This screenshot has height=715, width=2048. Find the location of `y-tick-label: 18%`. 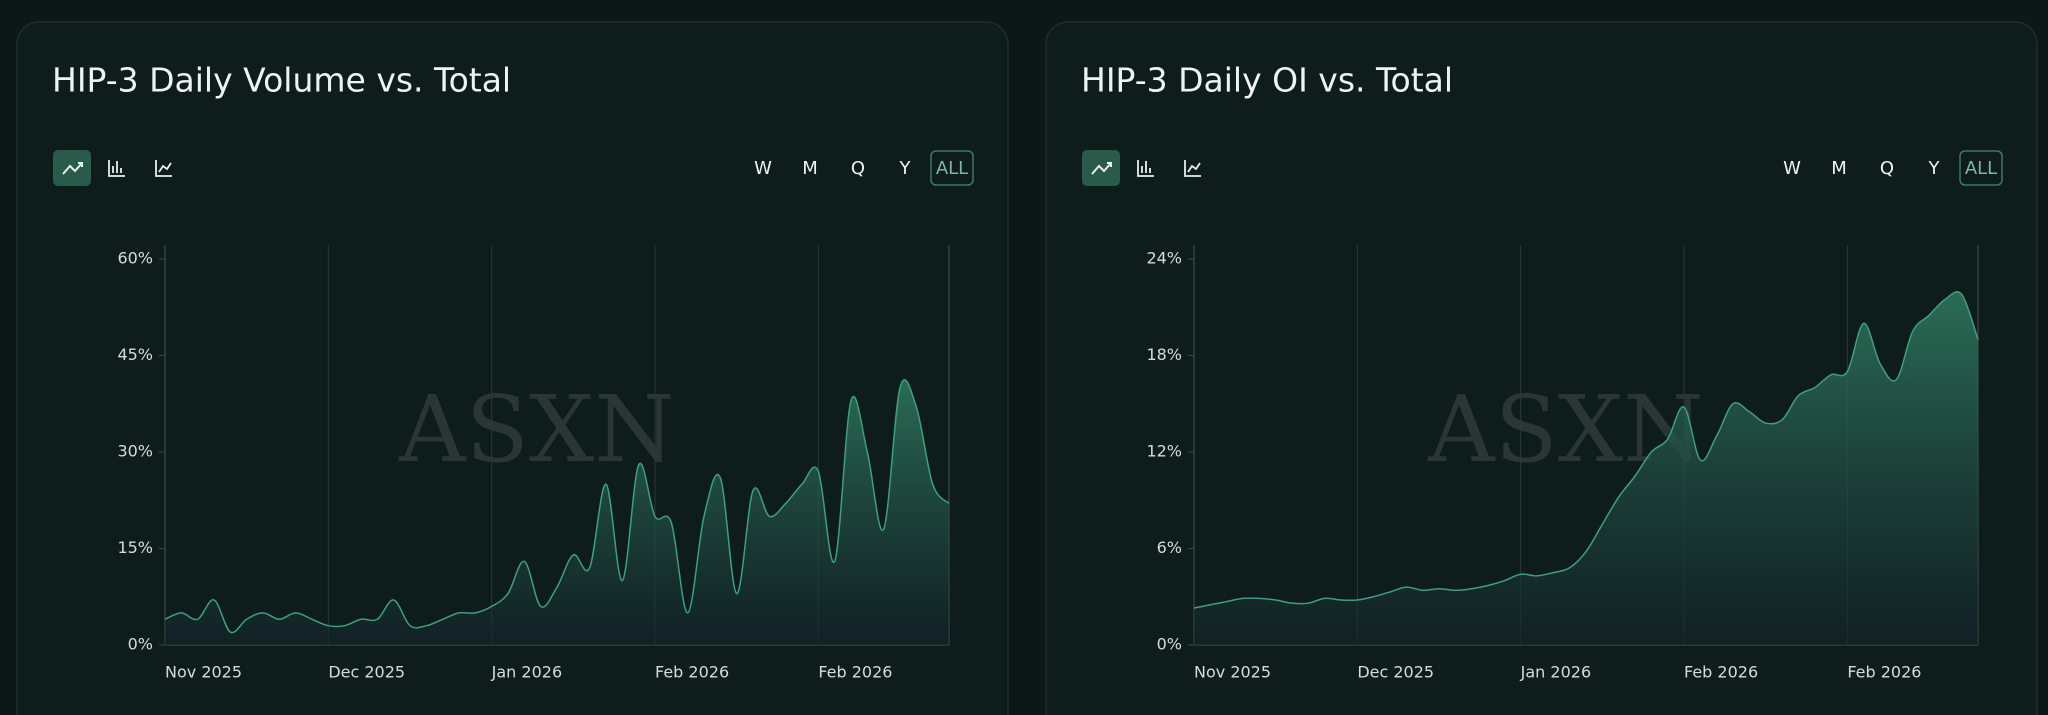

y-tick-label: 18% is located at coordinates (1164, 354).